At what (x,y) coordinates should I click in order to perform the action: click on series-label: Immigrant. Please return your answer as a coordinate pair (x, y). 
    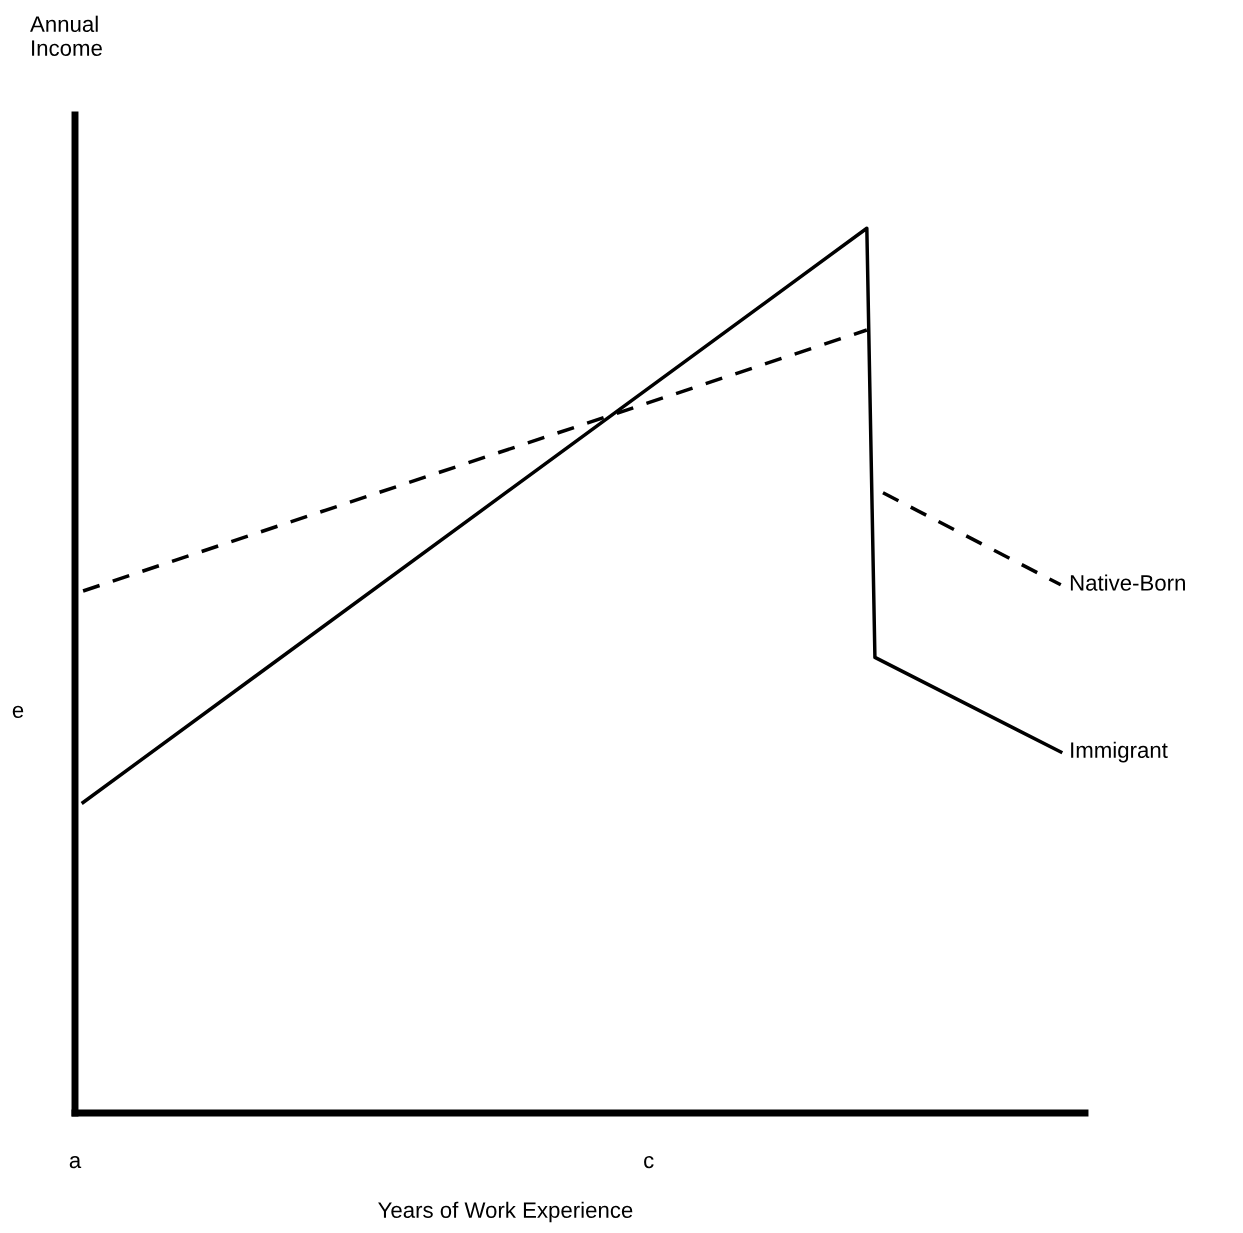
    Looking at the image, I should click on (1119, 752).